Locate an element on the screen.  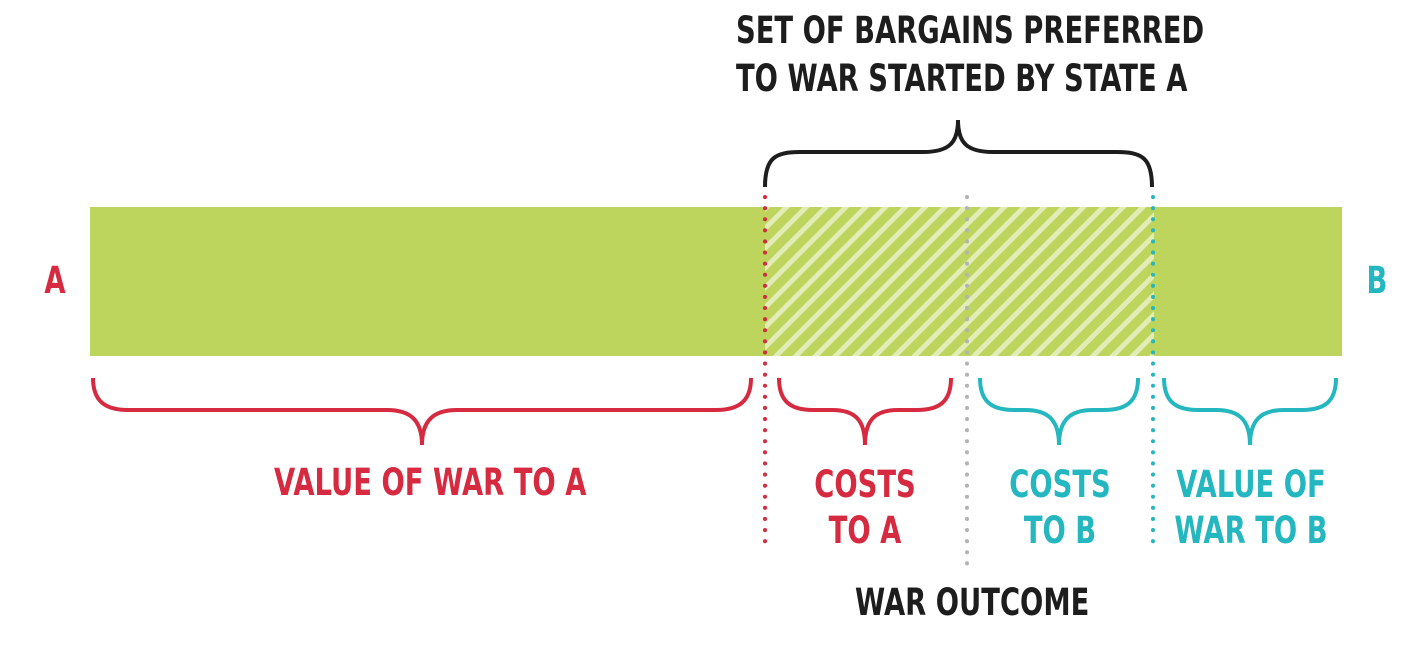
brace-value-war-a is located at coordinates (422, 411).